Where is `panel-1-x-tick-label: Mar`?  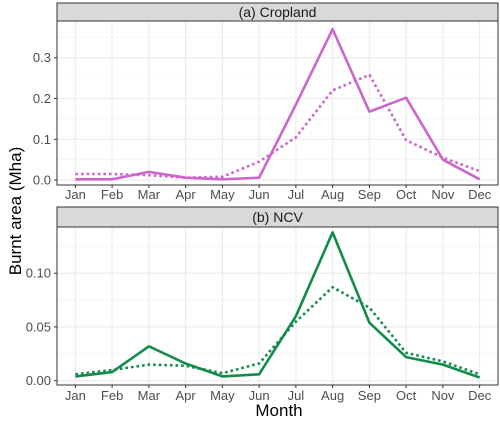 panel-1-x-tick-label: Mar is located at coordinates (149, 194).